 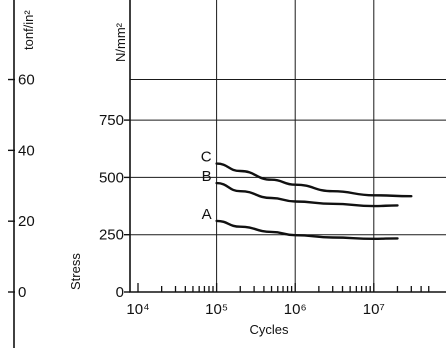 I want to click on stress-nmm2-tick-label: 750, so click(x=111, y=120).